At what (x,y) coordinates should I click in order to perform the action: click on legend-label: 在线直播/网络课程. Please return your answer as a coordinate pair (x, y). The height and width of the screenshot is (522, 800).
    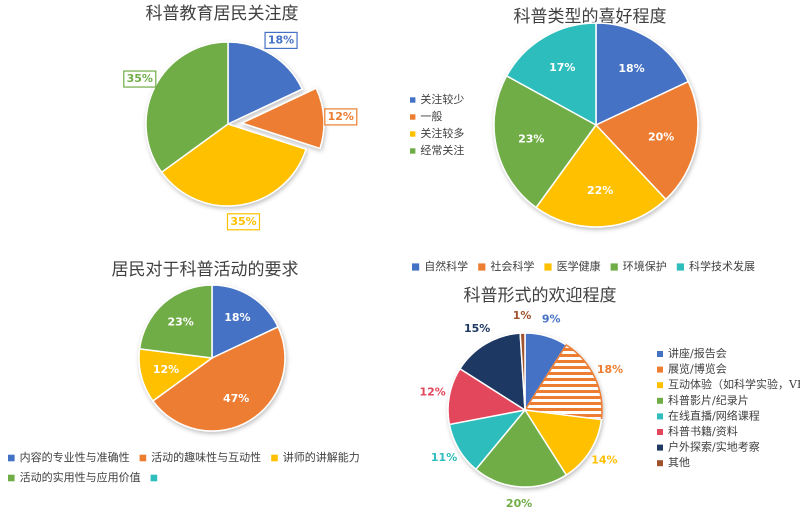
    Looking at the image, I should click on (714, 415).